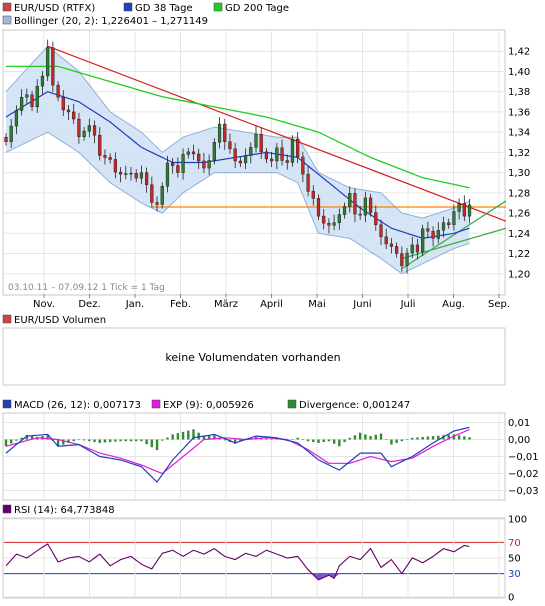 The image size is (545, 606). I want to click on macd-y-tick-label: −0,01, so click(523, 457).